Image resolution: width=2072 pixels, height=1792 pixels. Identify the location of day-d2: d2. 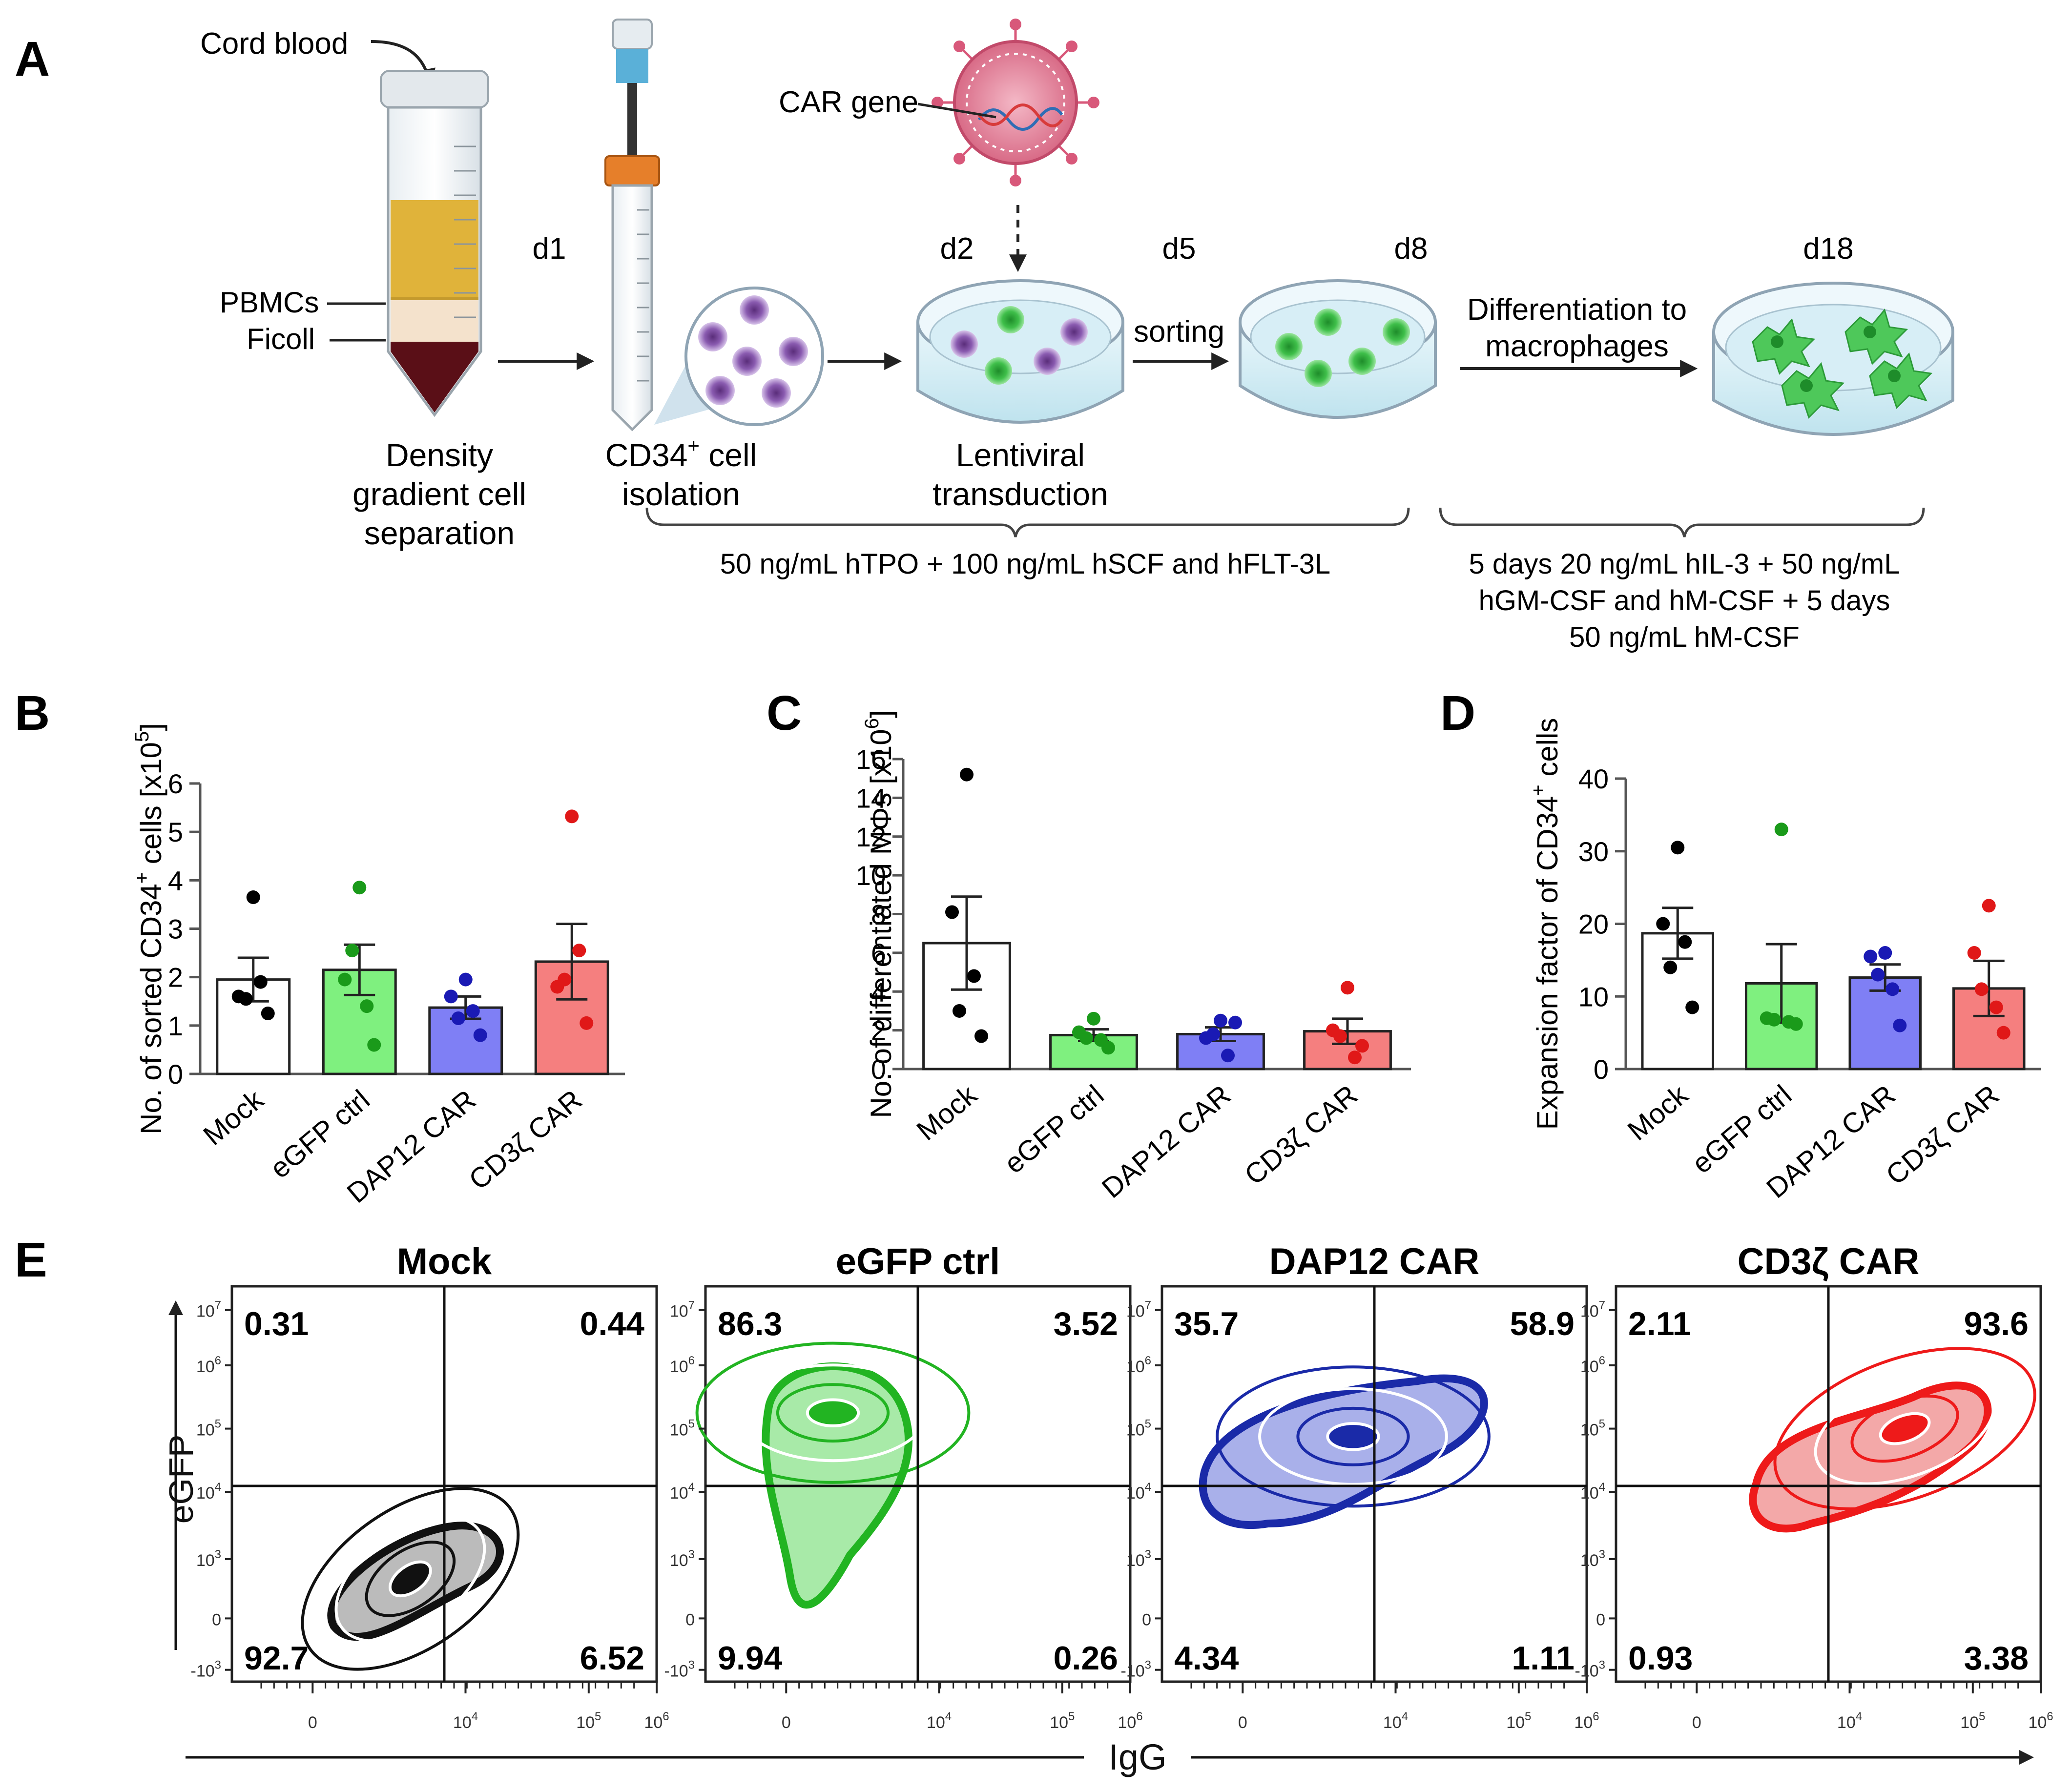
(957, 249).